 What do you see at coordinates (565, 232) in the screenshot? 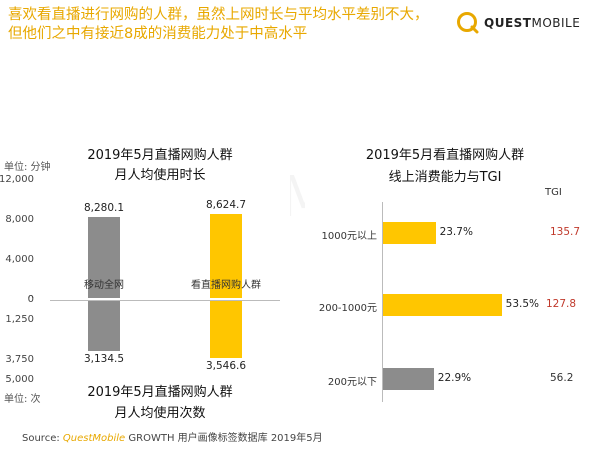
I see `tgi-value: 135.7` at bounding box center [565, 232].